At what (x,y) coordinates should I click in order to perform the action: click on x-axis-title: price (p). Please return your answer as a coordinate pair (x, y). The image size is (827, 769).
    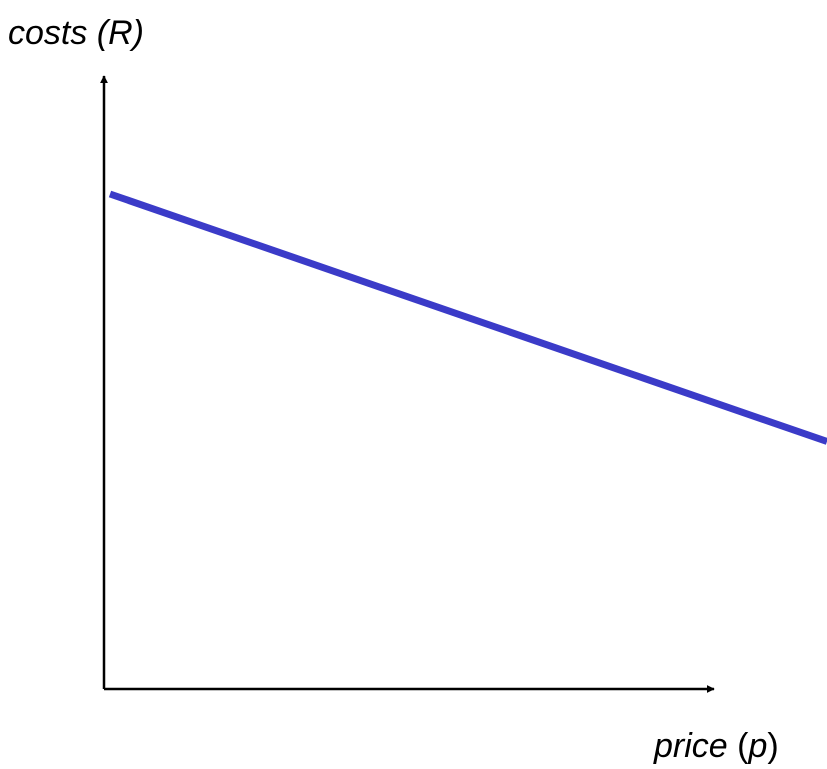
    Looking at the image, I should click on (716, 746).